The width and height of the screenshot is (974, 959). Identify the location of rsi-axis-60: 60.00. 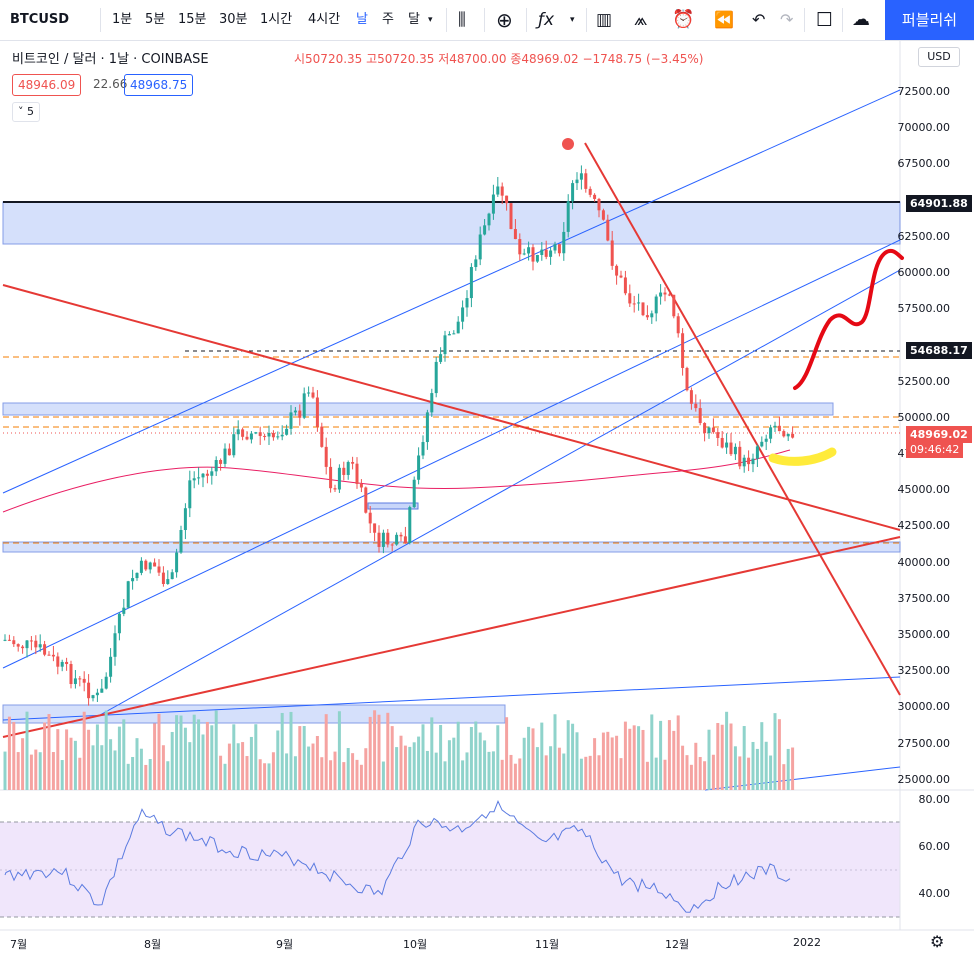
(934, 846).